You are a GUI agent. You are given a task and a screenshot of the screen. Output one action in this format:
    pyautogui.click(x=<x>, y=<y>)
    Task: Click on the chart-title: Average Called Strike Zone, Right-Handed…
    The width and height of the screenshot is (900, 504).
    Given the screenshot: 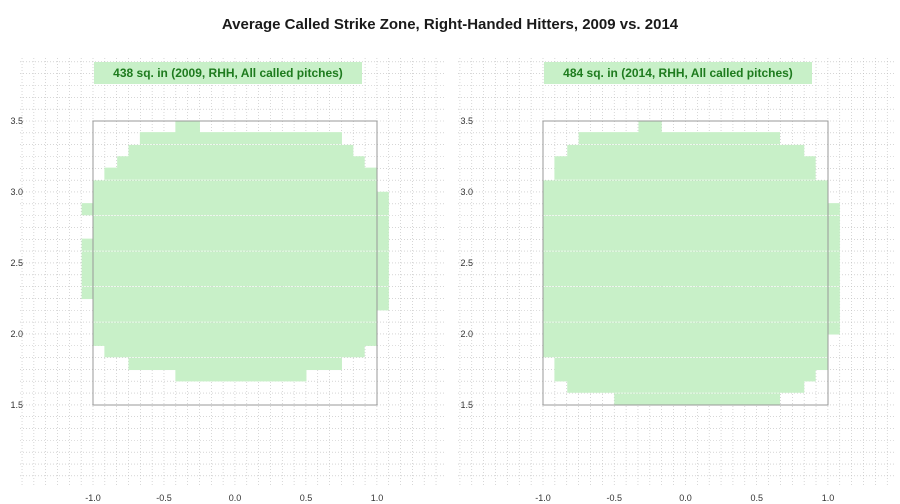 What is the action you would take?
    pyautogui.click(x=450, y=24)
    